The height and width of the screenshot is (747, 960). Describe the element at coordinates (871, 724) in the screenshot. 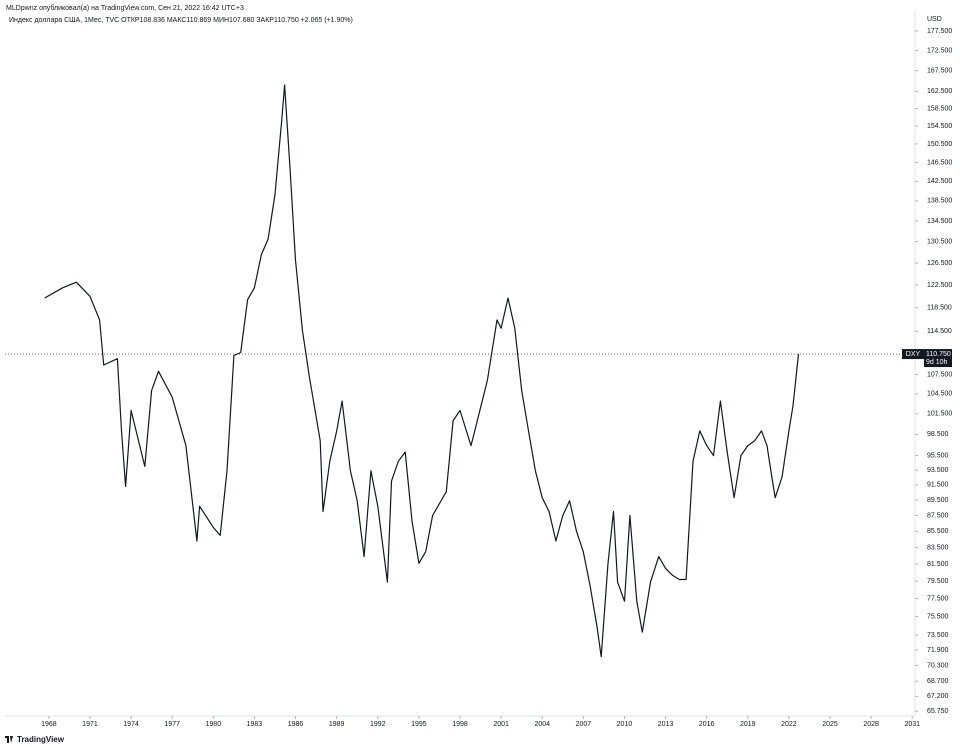

I see `x-tick-label: 2028` at that location.